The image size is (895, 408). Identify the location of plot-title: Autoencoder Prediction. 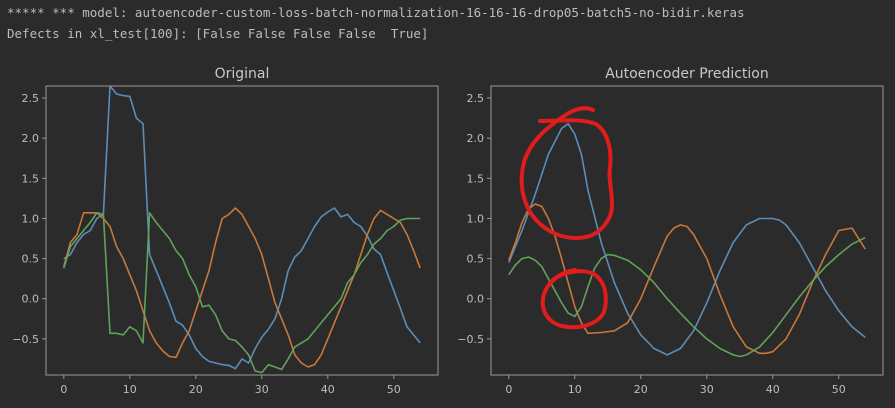
(687, 74).